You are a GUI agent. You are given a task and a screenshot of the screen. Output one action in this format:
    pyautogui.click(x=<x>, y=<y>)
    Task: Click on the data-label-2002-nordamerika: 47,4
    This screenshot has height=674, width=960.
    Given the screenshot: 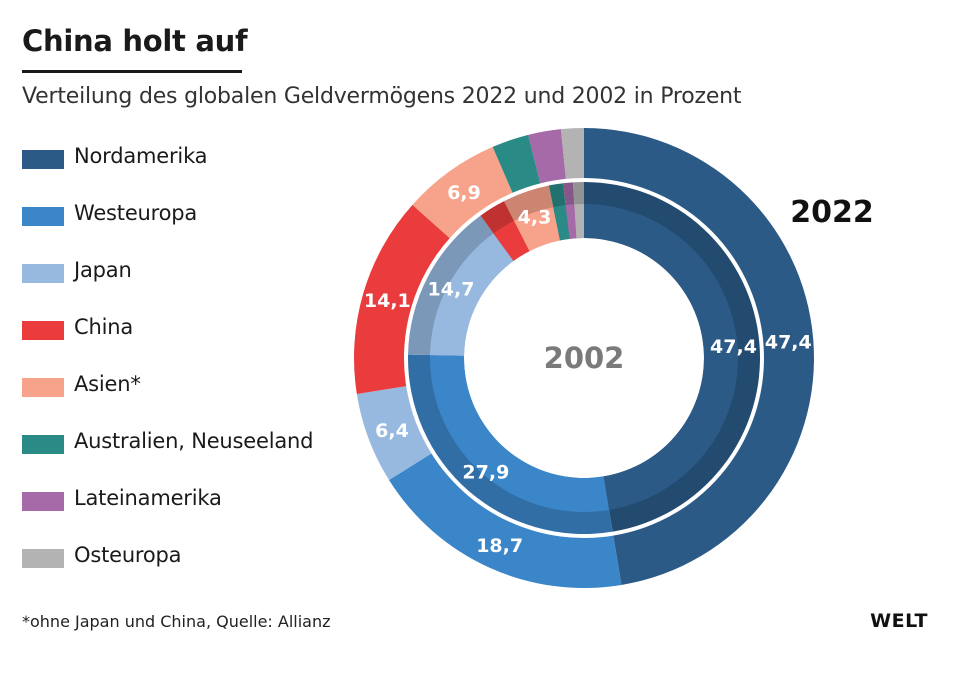 What is the action you would take?
    pyautogui.click(x=733, y=347)
    